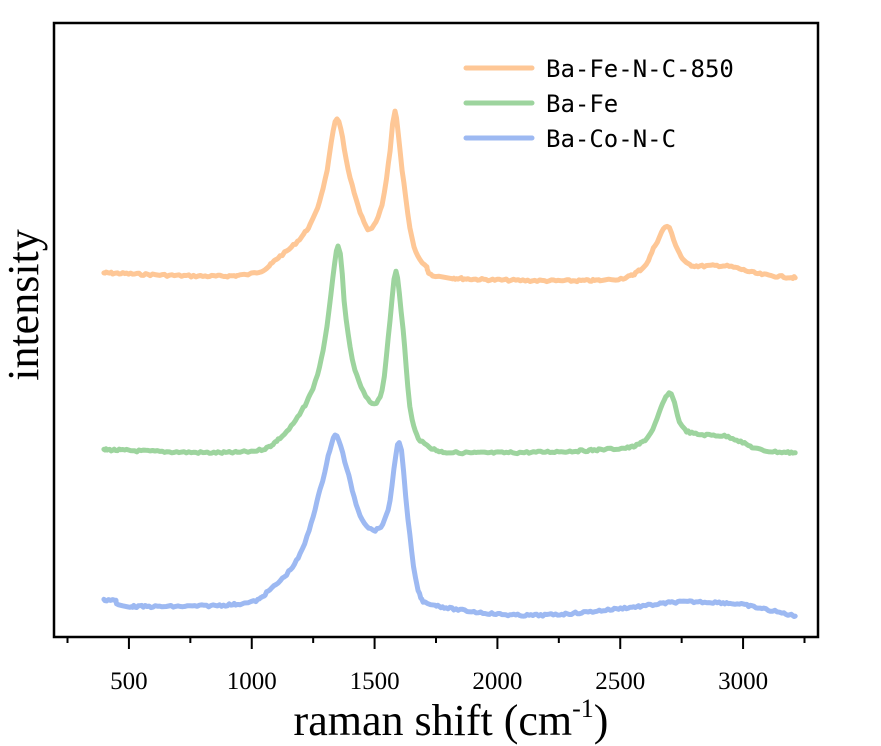 This screenshot has height=746, width=881. I want to click on legend: Ba-Fe-N-C-850 Ba-Fe Ba-Co-N-C, so click(598, 104).